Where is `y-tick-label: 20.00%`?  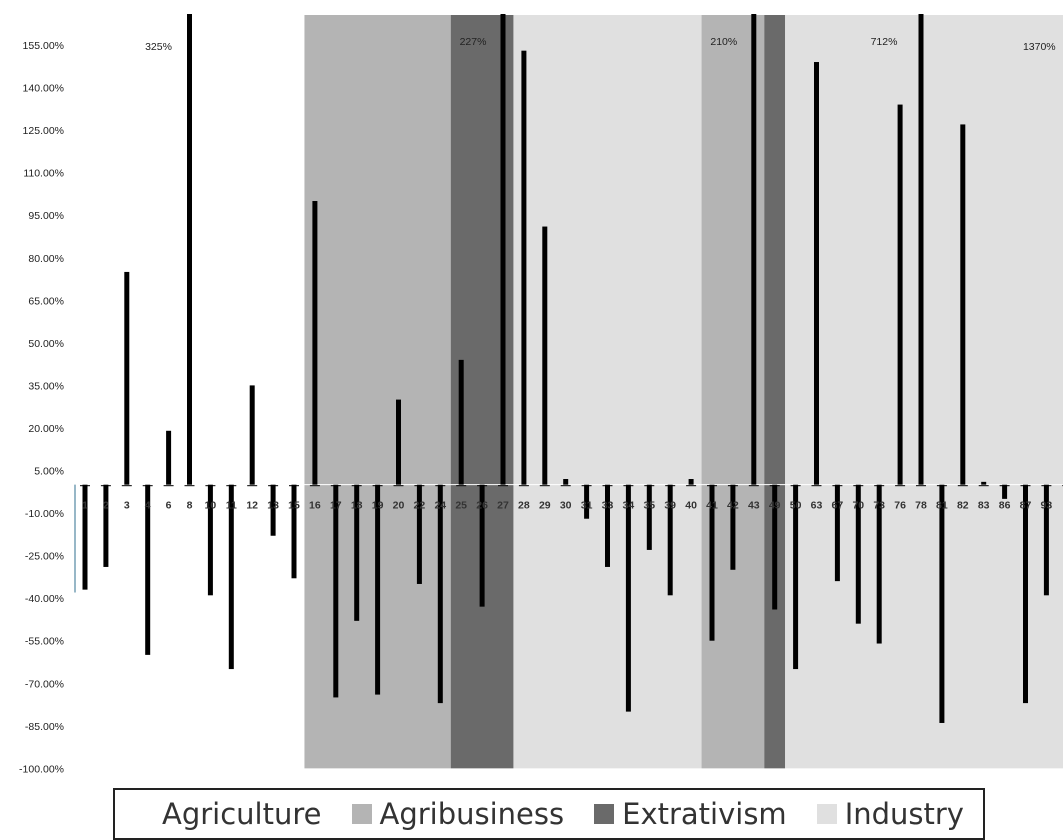 y-tick-label: 20.00% is located at coordinates (46, 429).